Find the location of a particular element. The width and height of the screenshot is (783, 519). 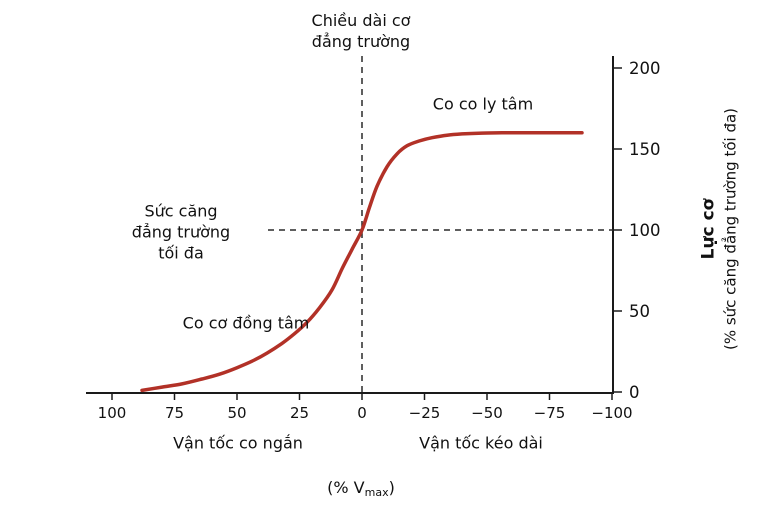

x-axis-unit-label: (% Vmax) is located at coordinates (361, 489).